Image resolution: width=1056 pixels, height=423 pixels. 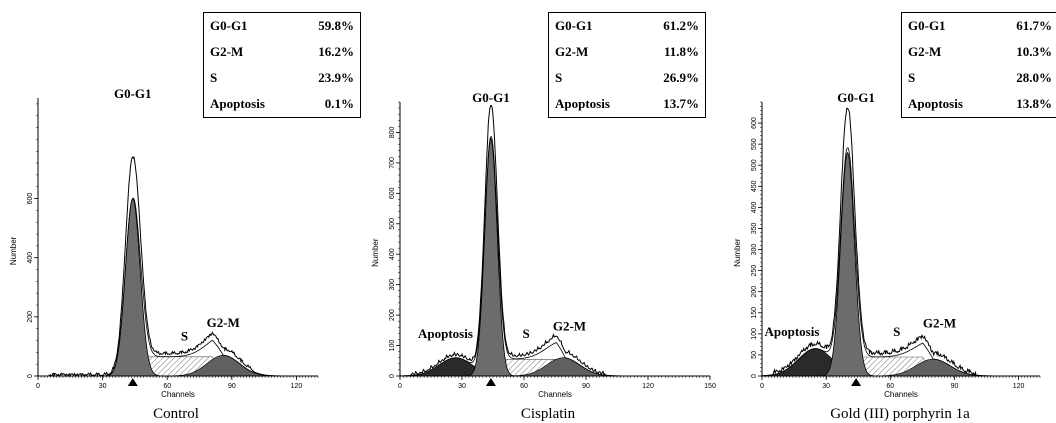 What do you see at coordinates (979, 52) in the screenshot?
I see `stats-row: G2-M 10.3%` at bounding box center [979, 52].